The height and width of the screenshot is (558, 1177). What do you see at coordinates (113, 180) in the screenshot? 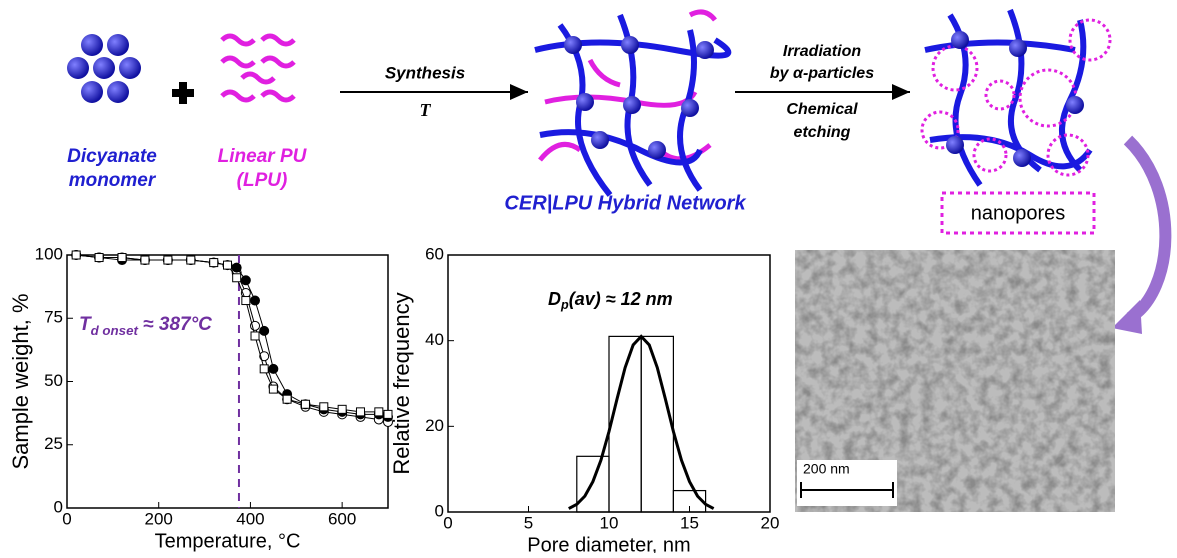
I see `label: monomer` at bounding box center [113, 180].